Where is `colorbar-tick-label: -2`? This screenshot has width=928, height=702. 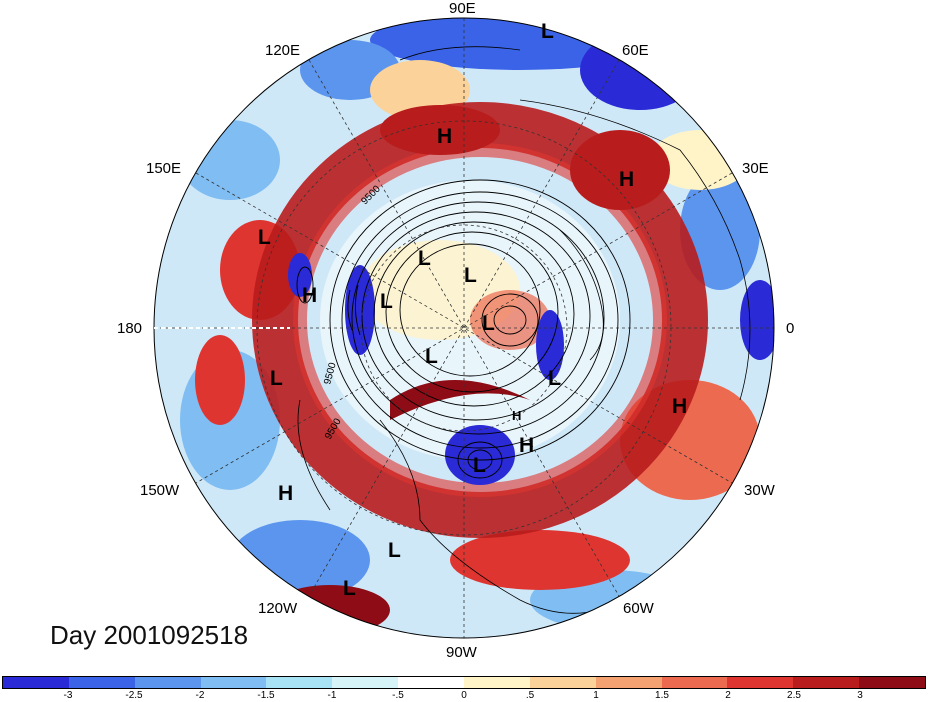
colorbar-tick-label: -2 is located at coordinates (200, 695).